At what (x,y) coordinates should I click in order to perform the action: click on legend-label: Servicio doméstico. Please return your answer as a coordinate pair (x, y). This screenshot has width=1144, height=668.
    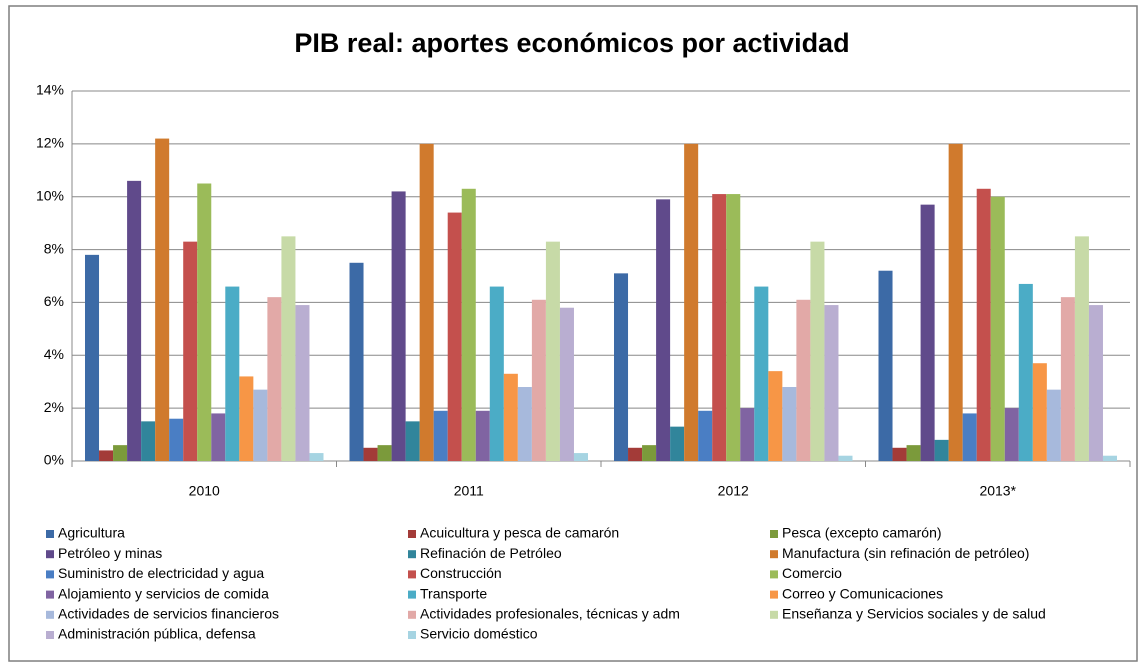
    Looking at the image, I should click on (479, 634).